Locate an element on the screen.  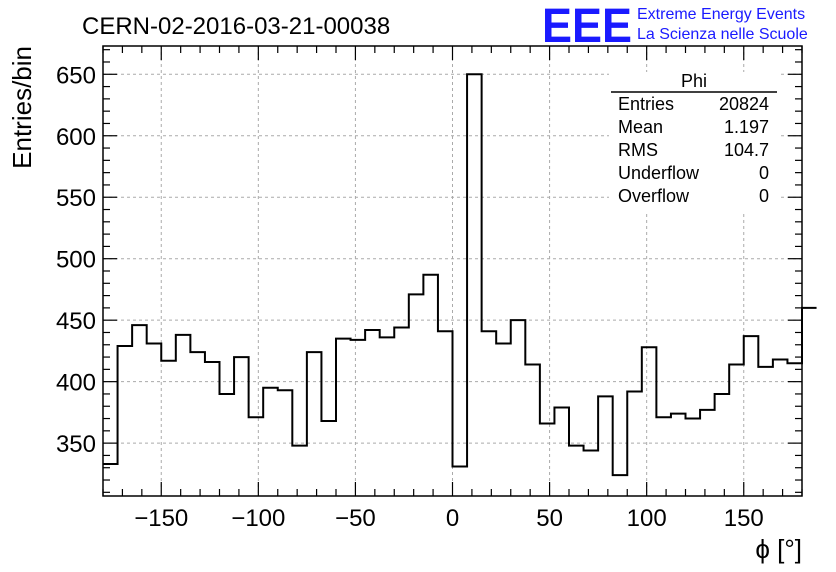
logo-line-2: La Scienza nelle Scuole is located at coordinates (722, 34).